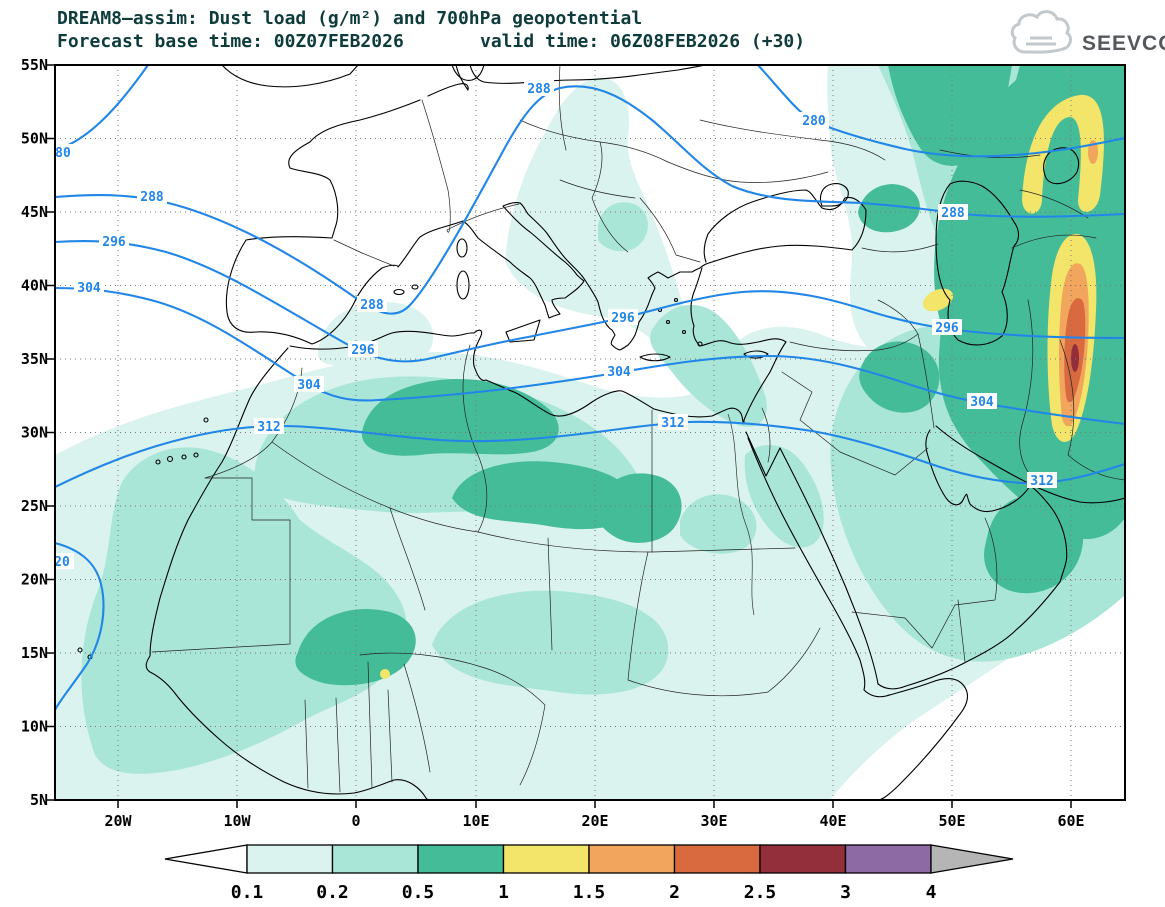 This screenshot has width=1165, height=907. What do you see at coordinates (1041, 41) in the screenshot?
I see `cloud-icon-stripes` at bounding box center [1041, 41].